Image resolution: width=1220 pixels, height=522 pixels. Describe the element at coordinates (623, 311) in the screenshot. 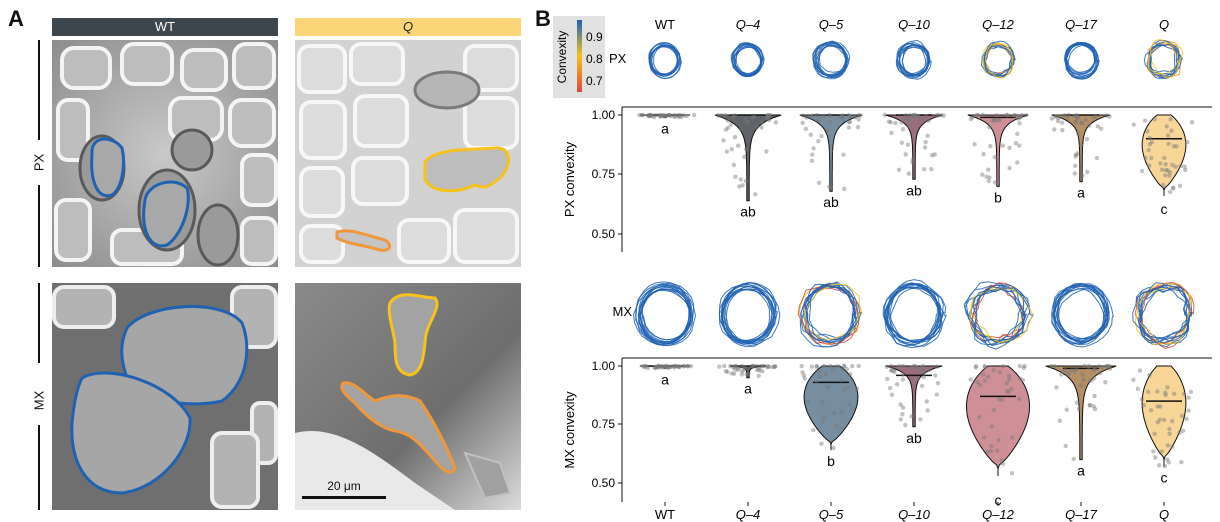

I see `shape-row-label-mx: MX` at that location.